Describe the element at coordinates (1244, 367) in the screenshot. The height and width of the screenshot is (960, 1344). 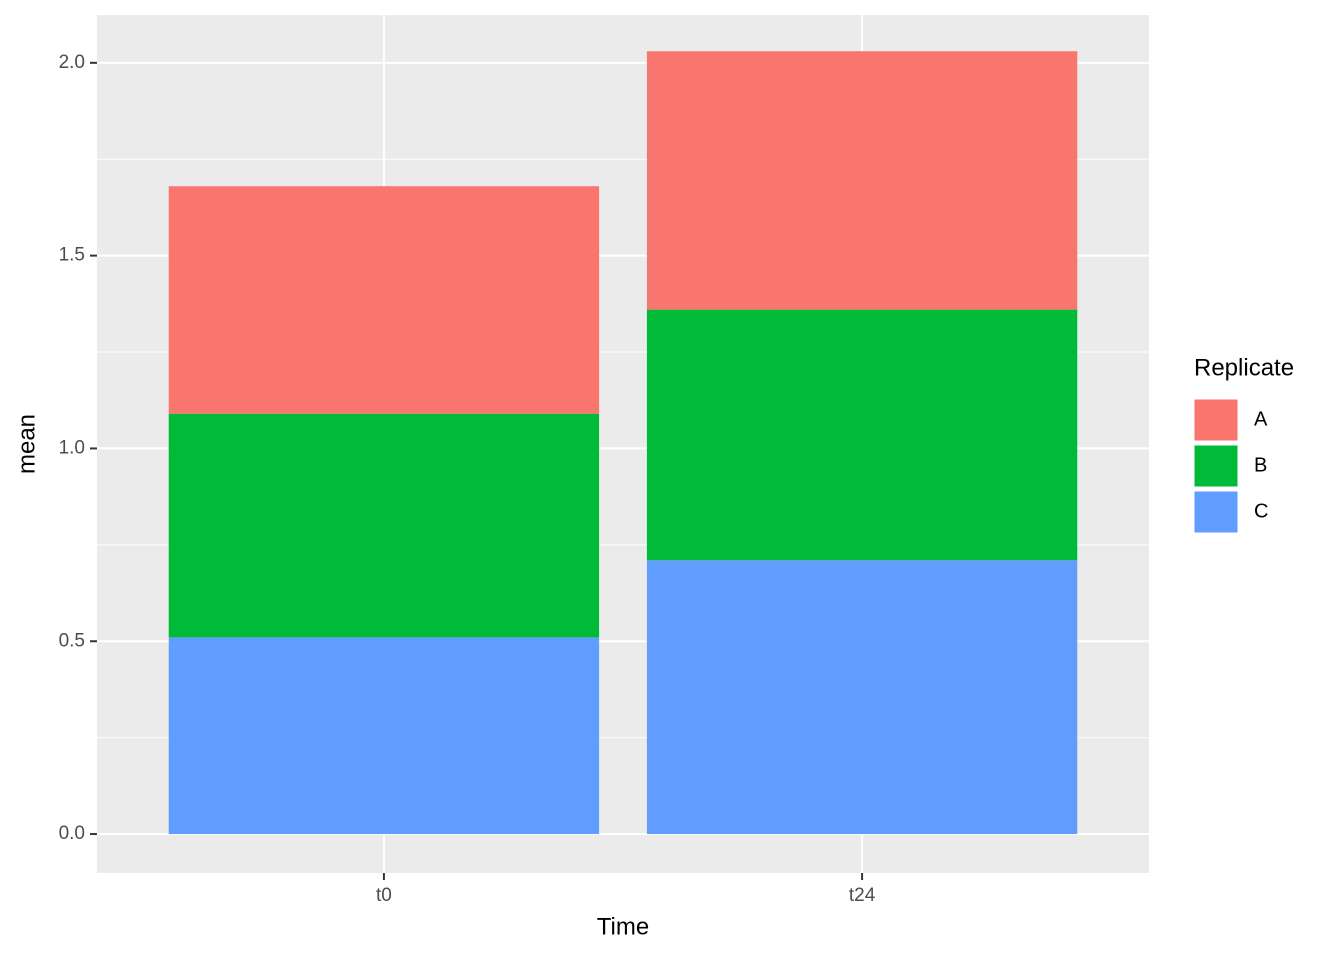
I see `legend-title: Replicate` at that location.